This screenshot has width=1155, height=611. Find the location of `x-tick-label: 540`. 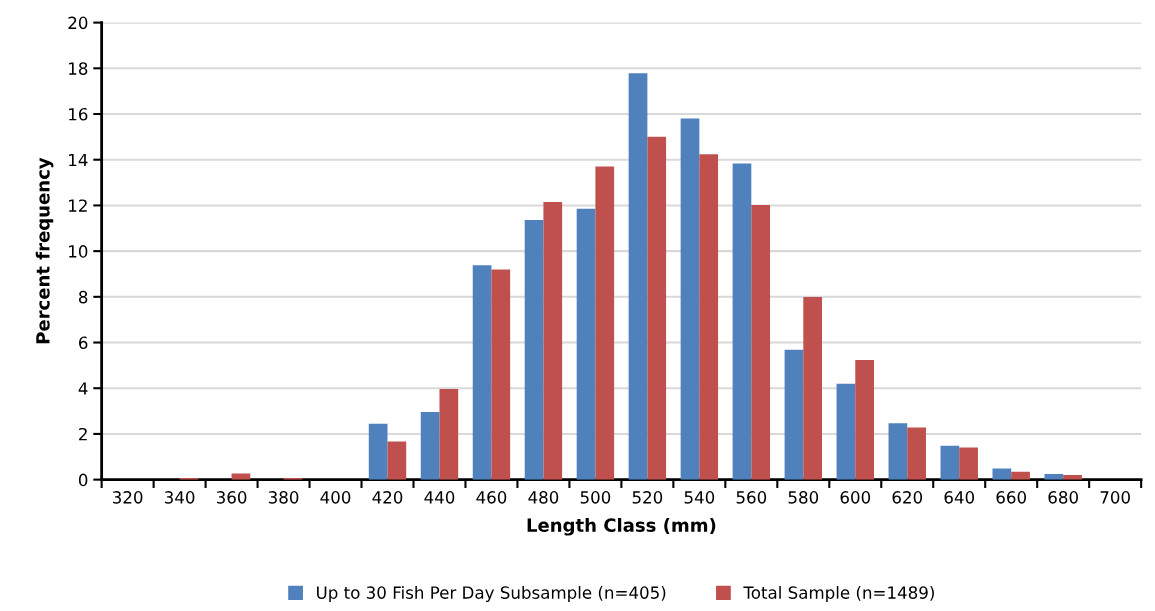

x-tick-label: 540 is located at coordinates (699, 497).